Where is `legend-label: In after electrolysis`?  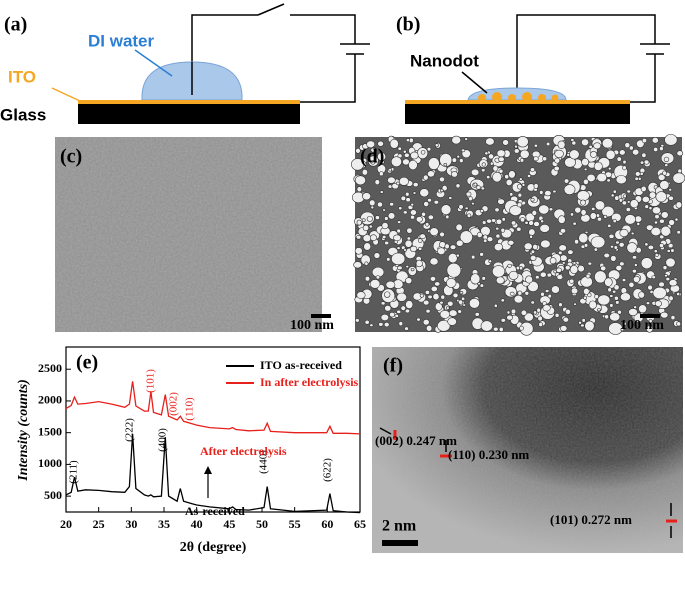 legend-label: In after electrolysis is located at coordinates (309, 382).